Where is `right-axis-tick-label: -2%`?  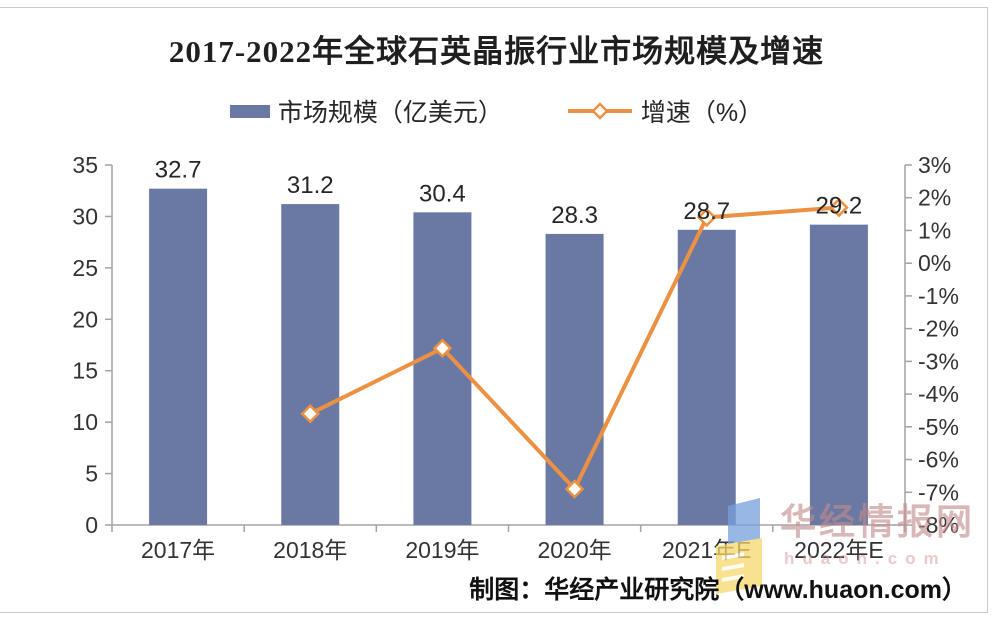 right-axis-tick-label: -2% is located at coordinates (938, 329).